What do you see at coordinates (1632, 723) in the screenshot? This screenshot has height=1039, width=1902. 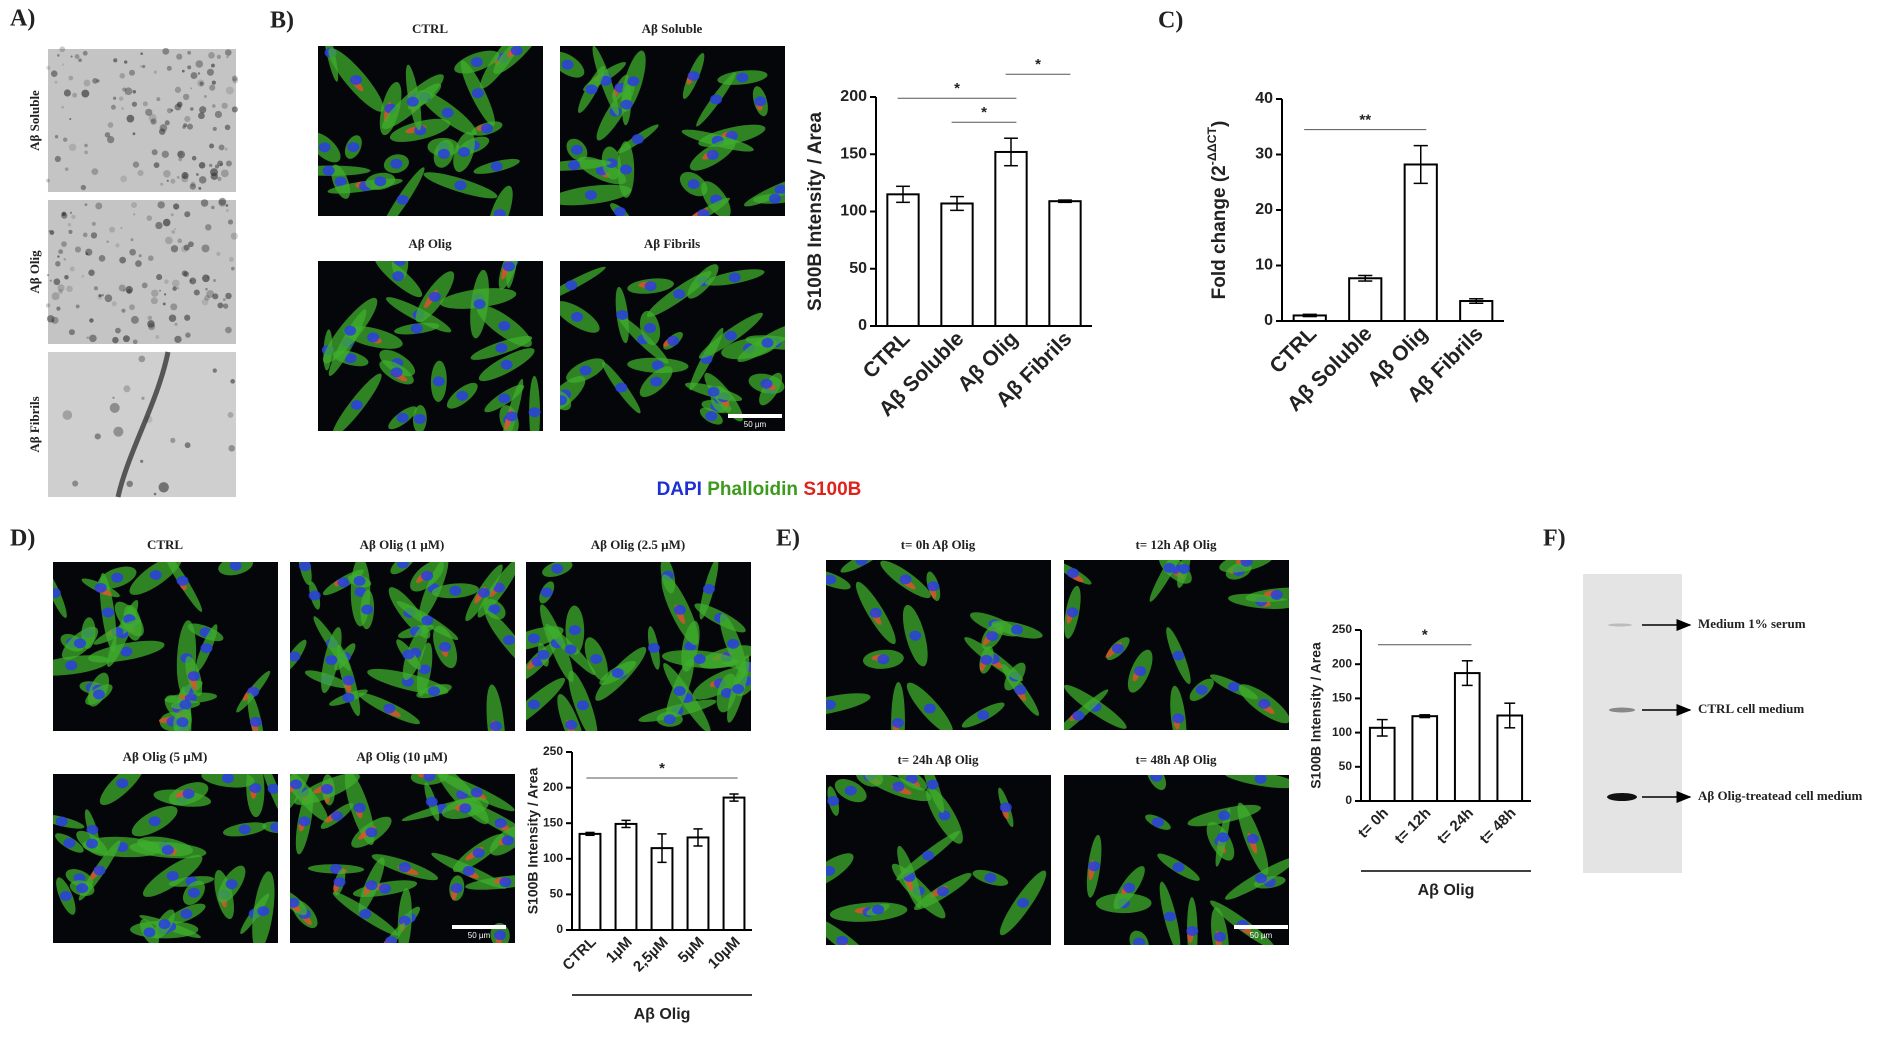 I see `blot-membrane` at bounding box center [1632, 723].